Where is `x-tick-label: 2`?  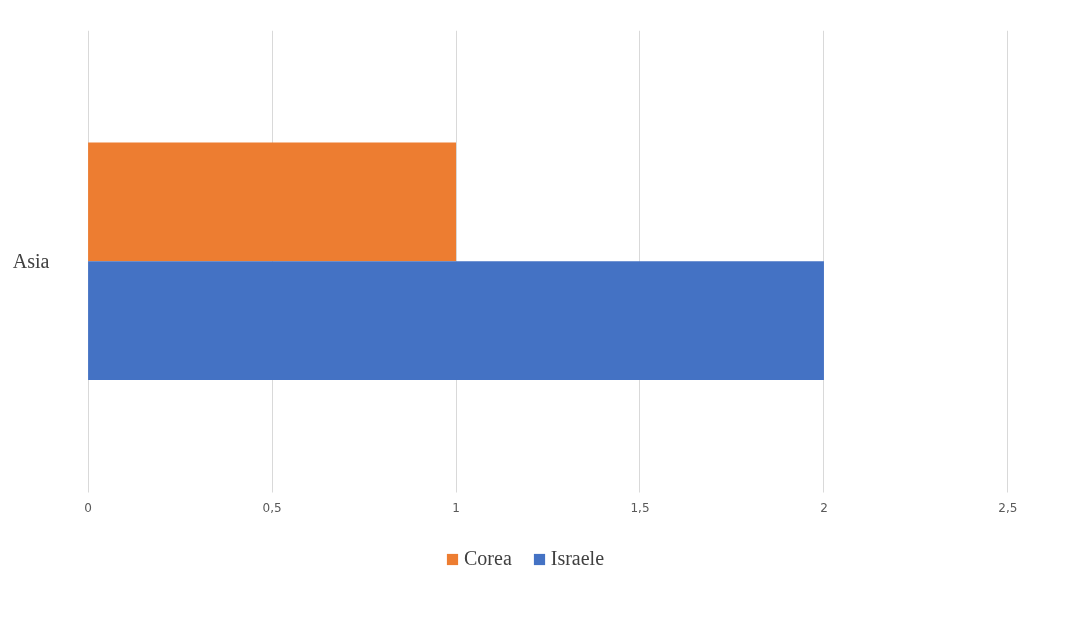
x-tick-label: 2 is located at coordinates (824, 508).